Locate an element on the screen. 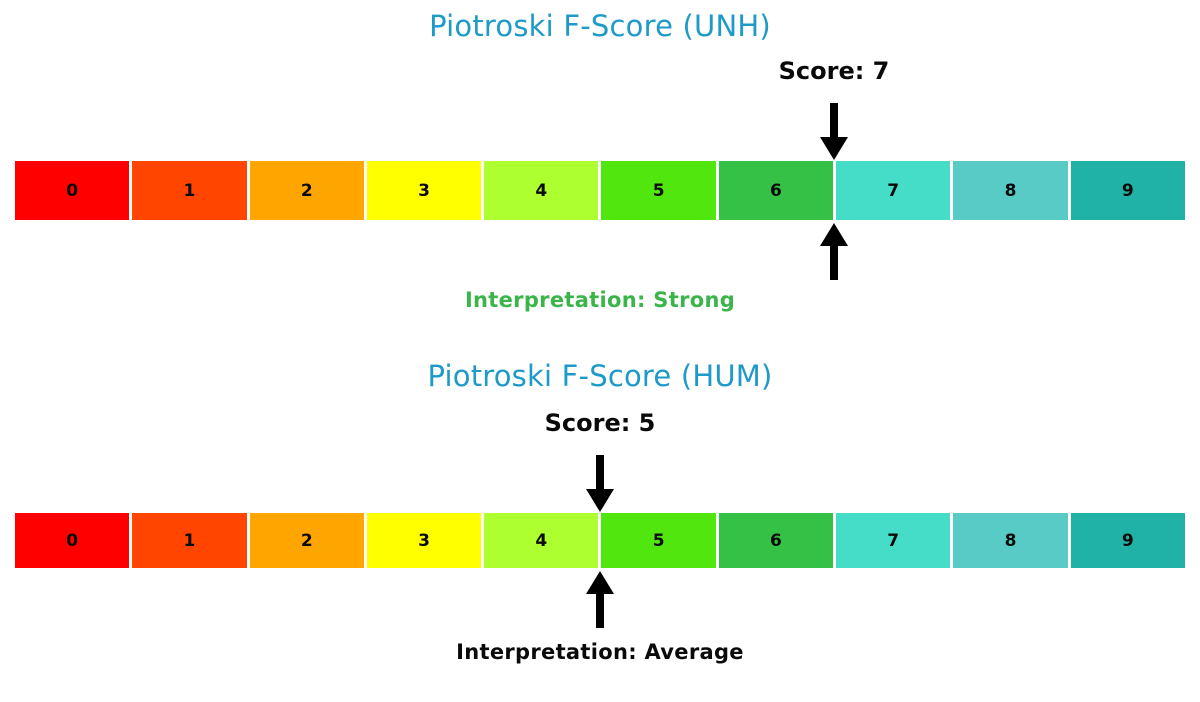 The height and width of the screenshot is (702, 1200). interpretation-label: Interpretation: Strong is located at coordinates (600, 300).